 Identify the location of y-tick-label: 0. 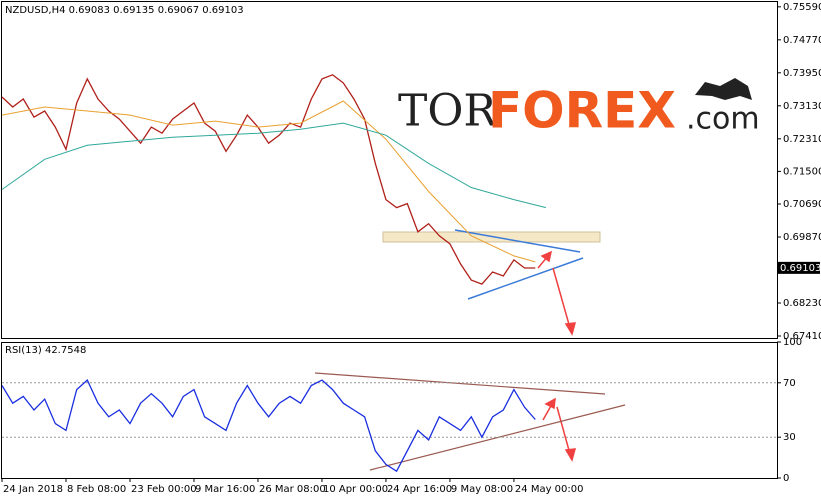
(786, 478).